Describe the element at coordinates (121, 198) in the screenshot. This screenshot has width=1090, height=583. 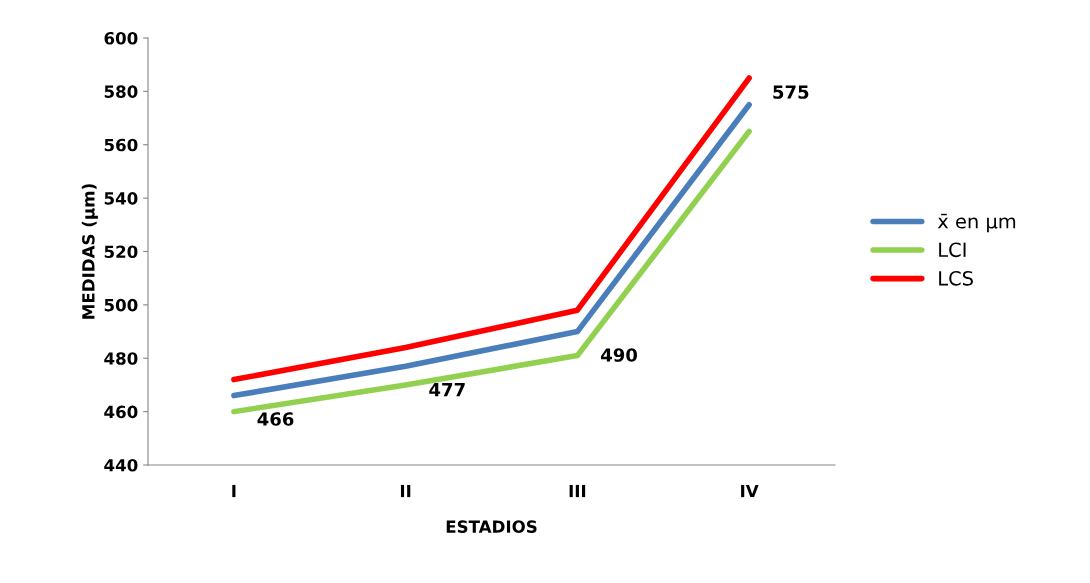
I see `y-tick-label: 540` at that location.